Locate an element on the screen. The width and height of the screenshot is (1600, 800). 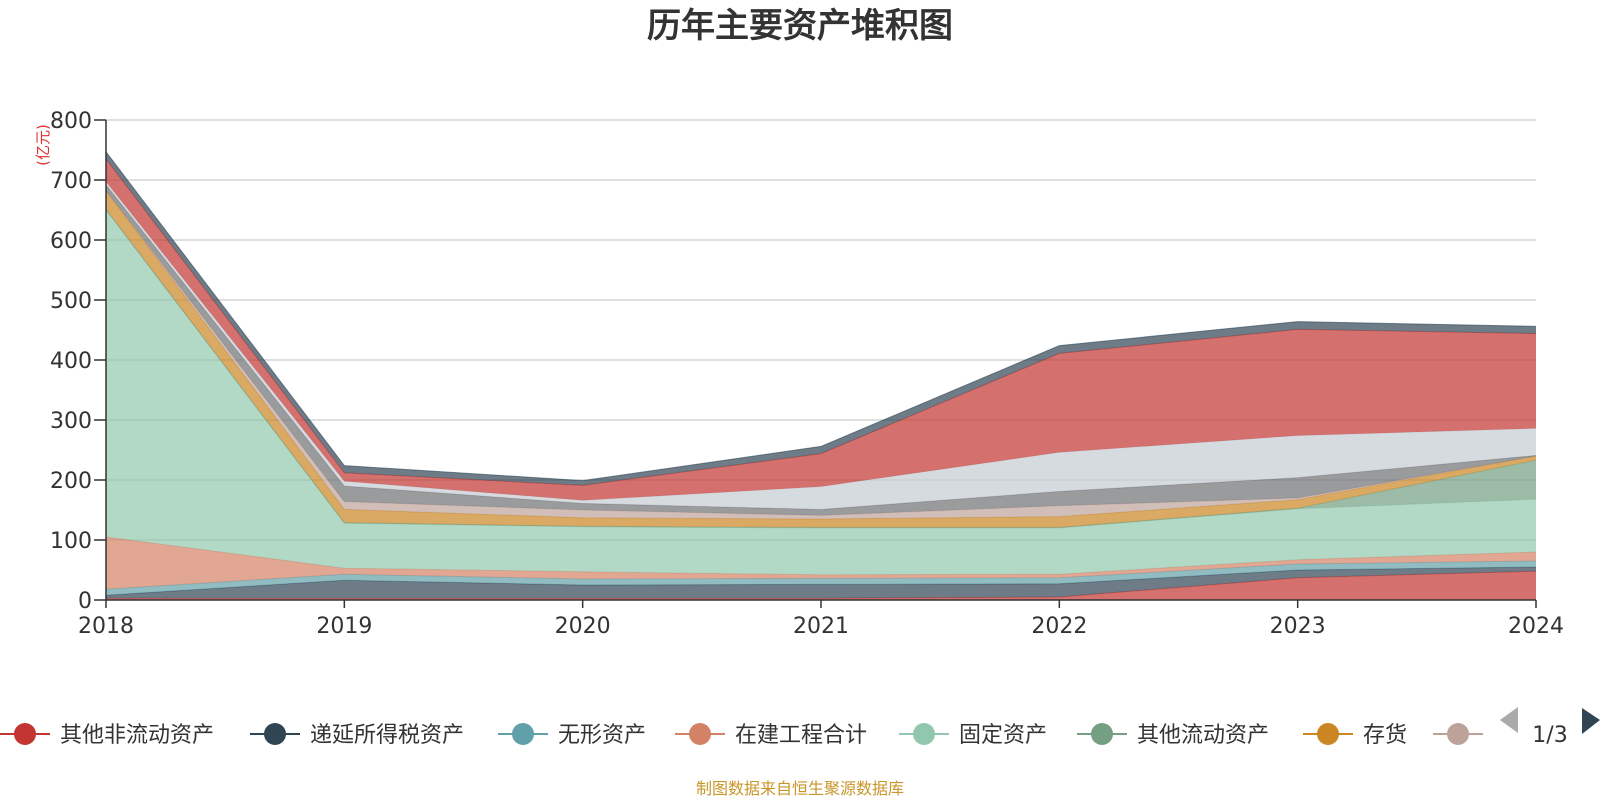
legend-label: 其他非流动资产 is located at coordinates (137, 735).